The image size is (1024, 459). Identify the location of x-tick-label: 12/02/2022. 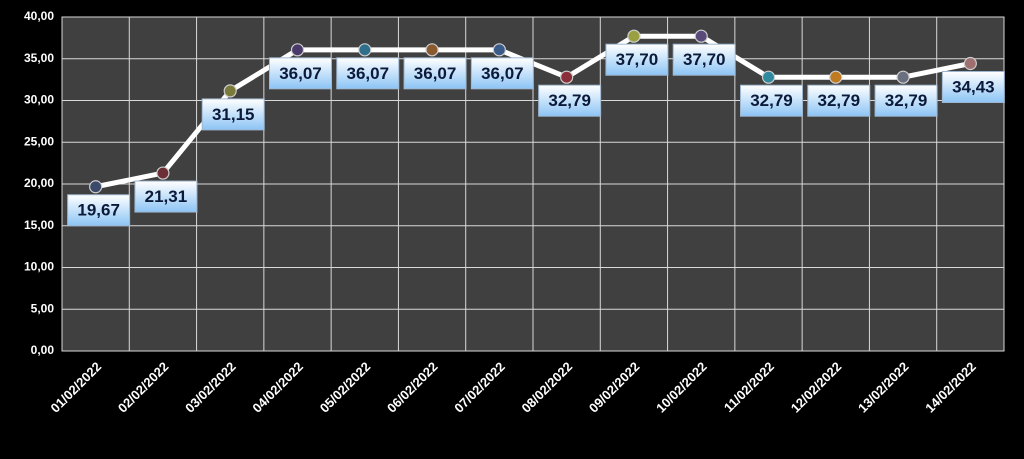
(816, 387).